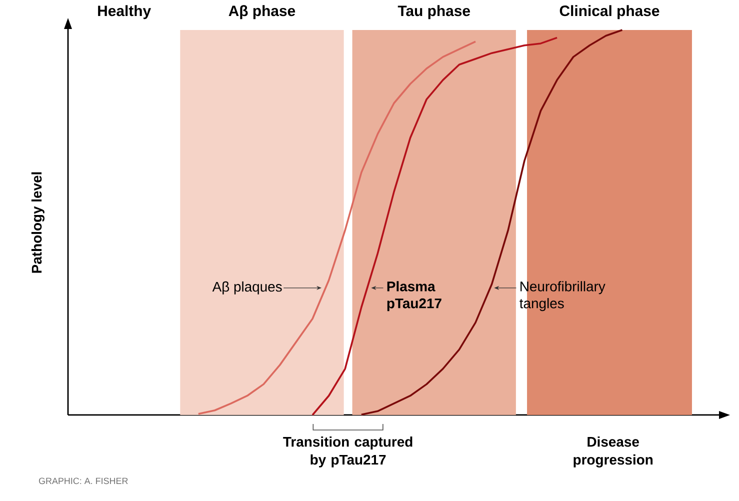 Image resolution: width=739 pixels, height=501 pixels. Describe the element at coordinates (613, 452) in the screenshot. I see `x-axis-title: Disease progression` at that location.